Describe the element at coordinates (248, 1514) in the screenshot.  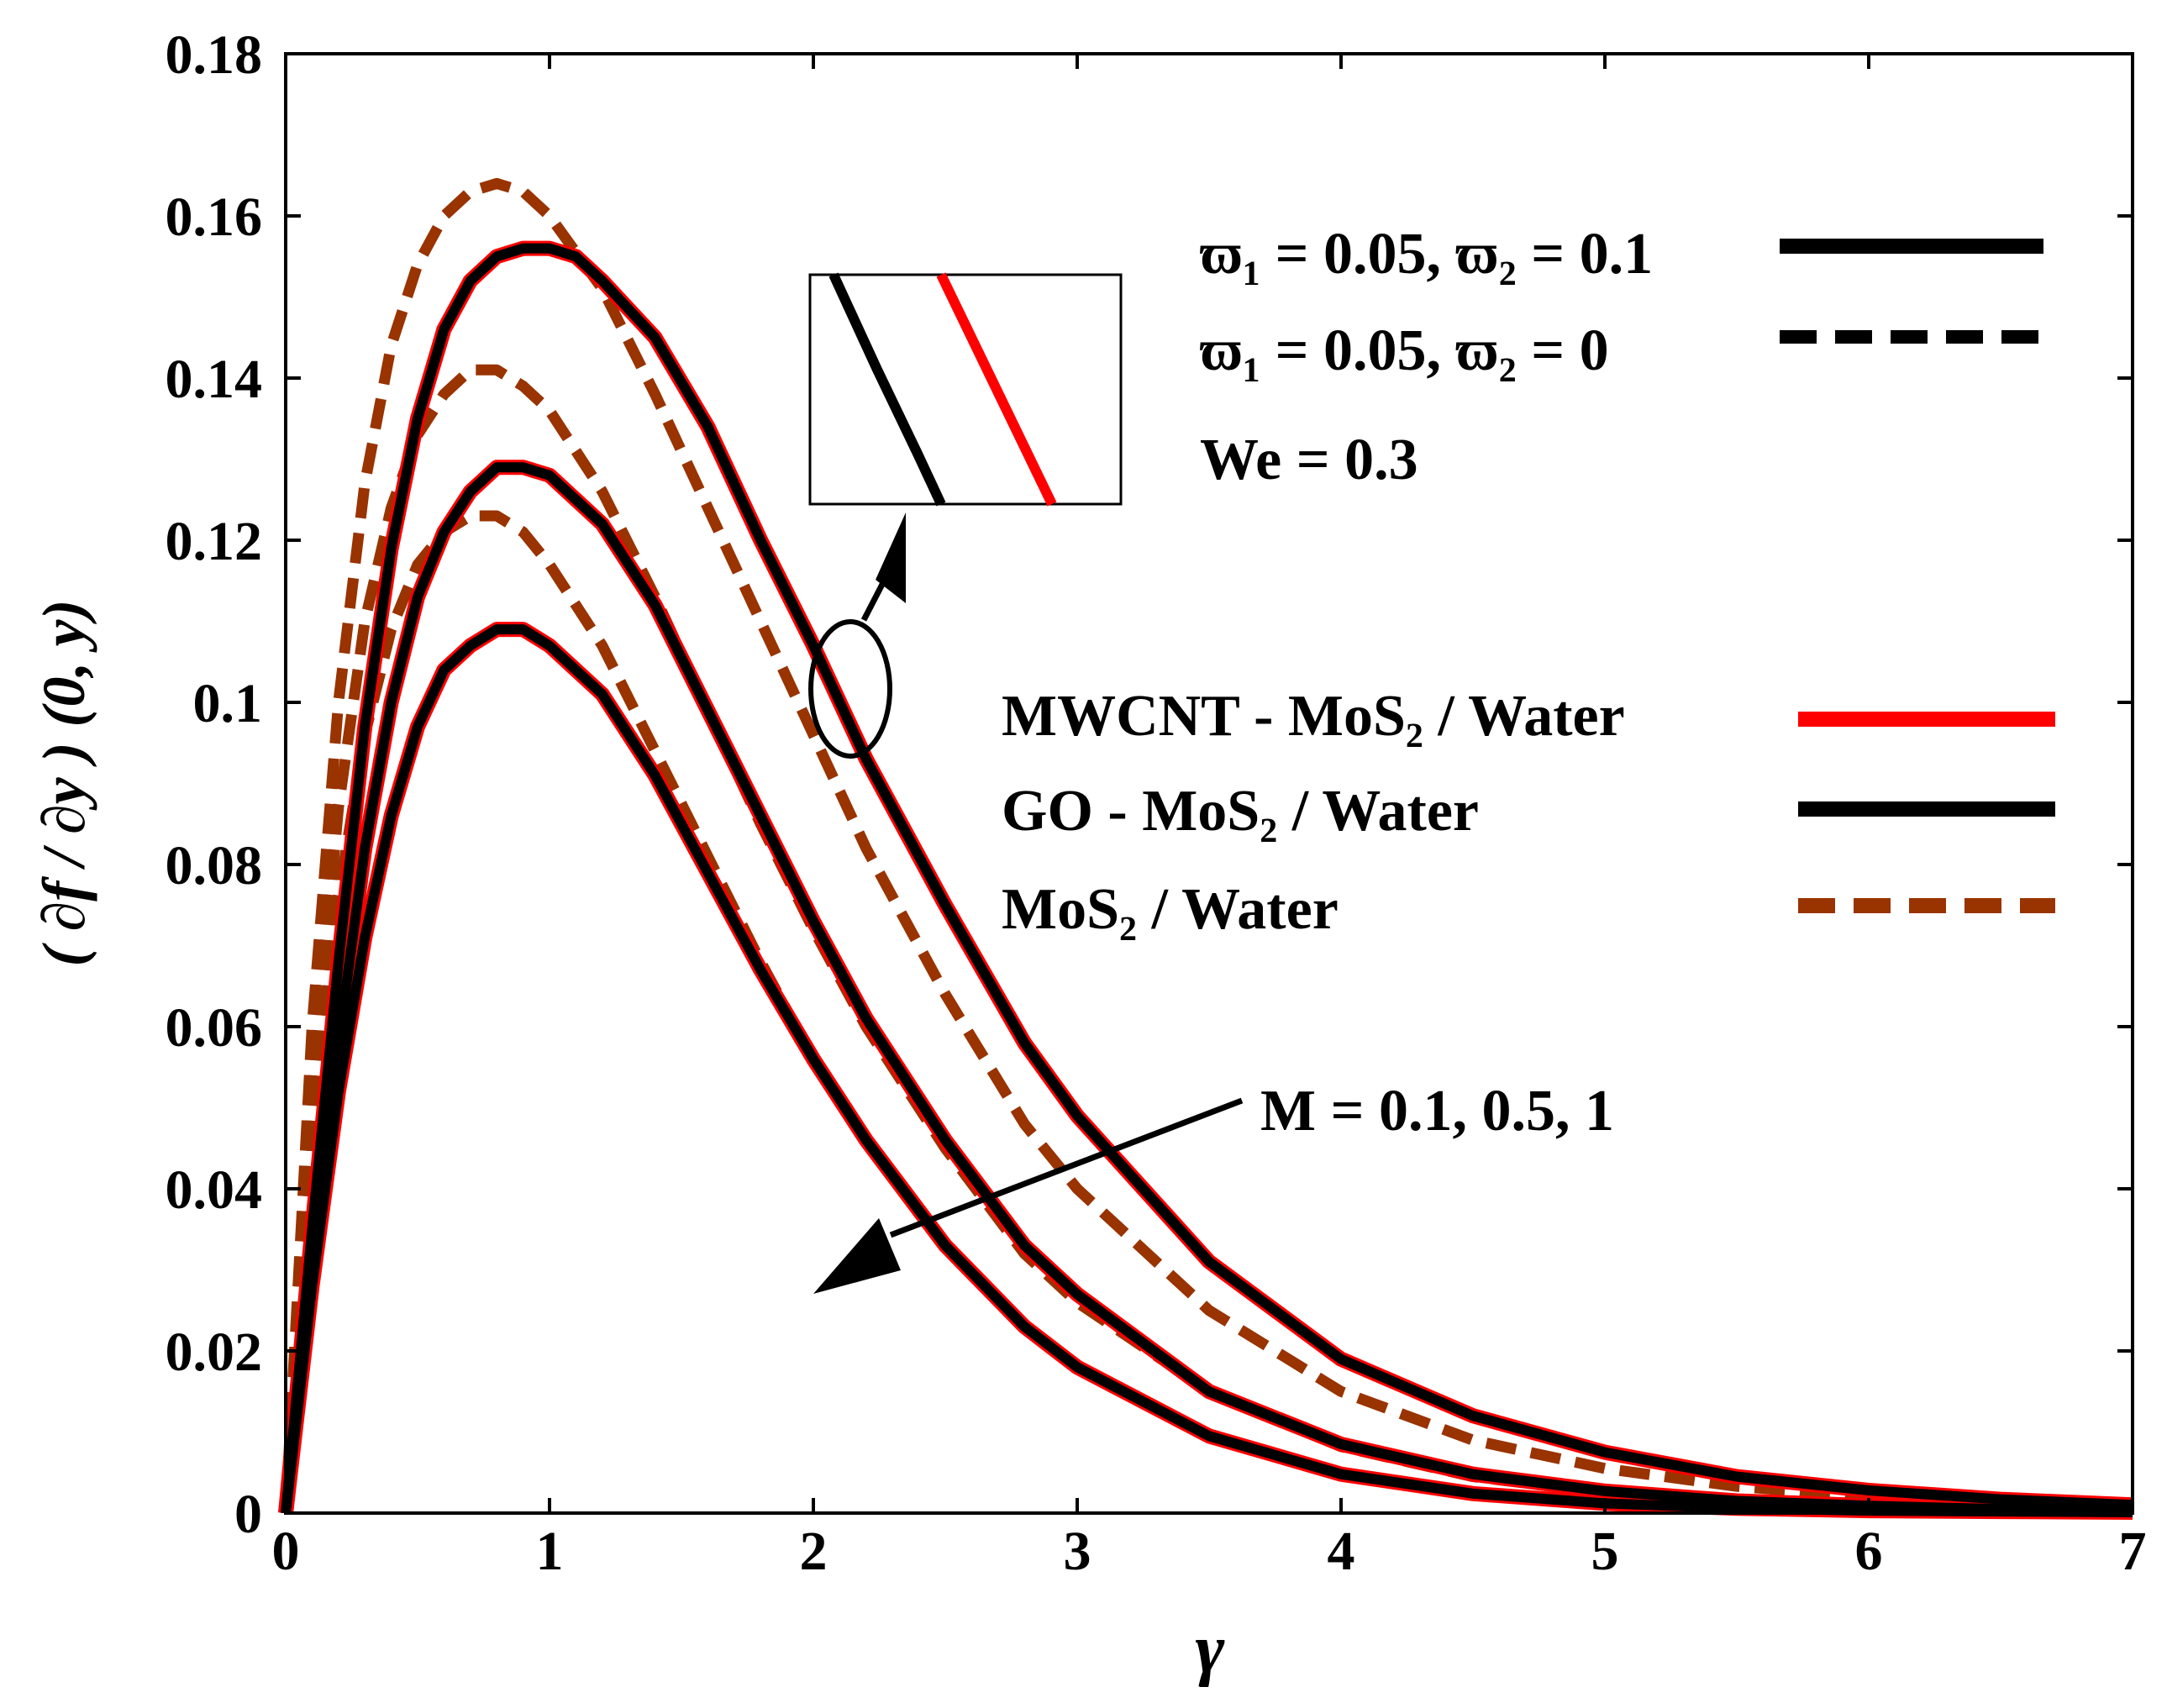
I see `y-tick-label: 0` at that location.